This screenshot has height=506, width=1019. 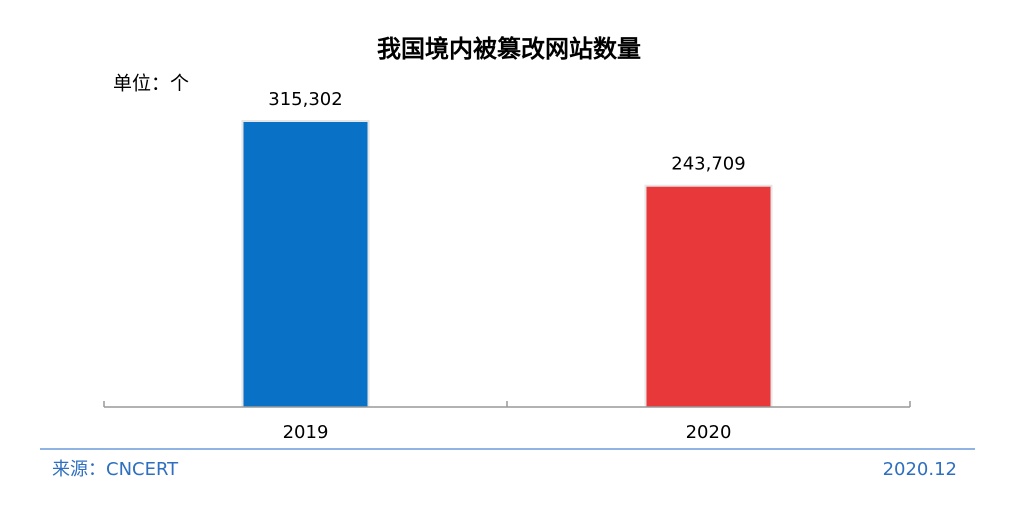 I want to click on date: 2020.12, so click(x=920, y=469).